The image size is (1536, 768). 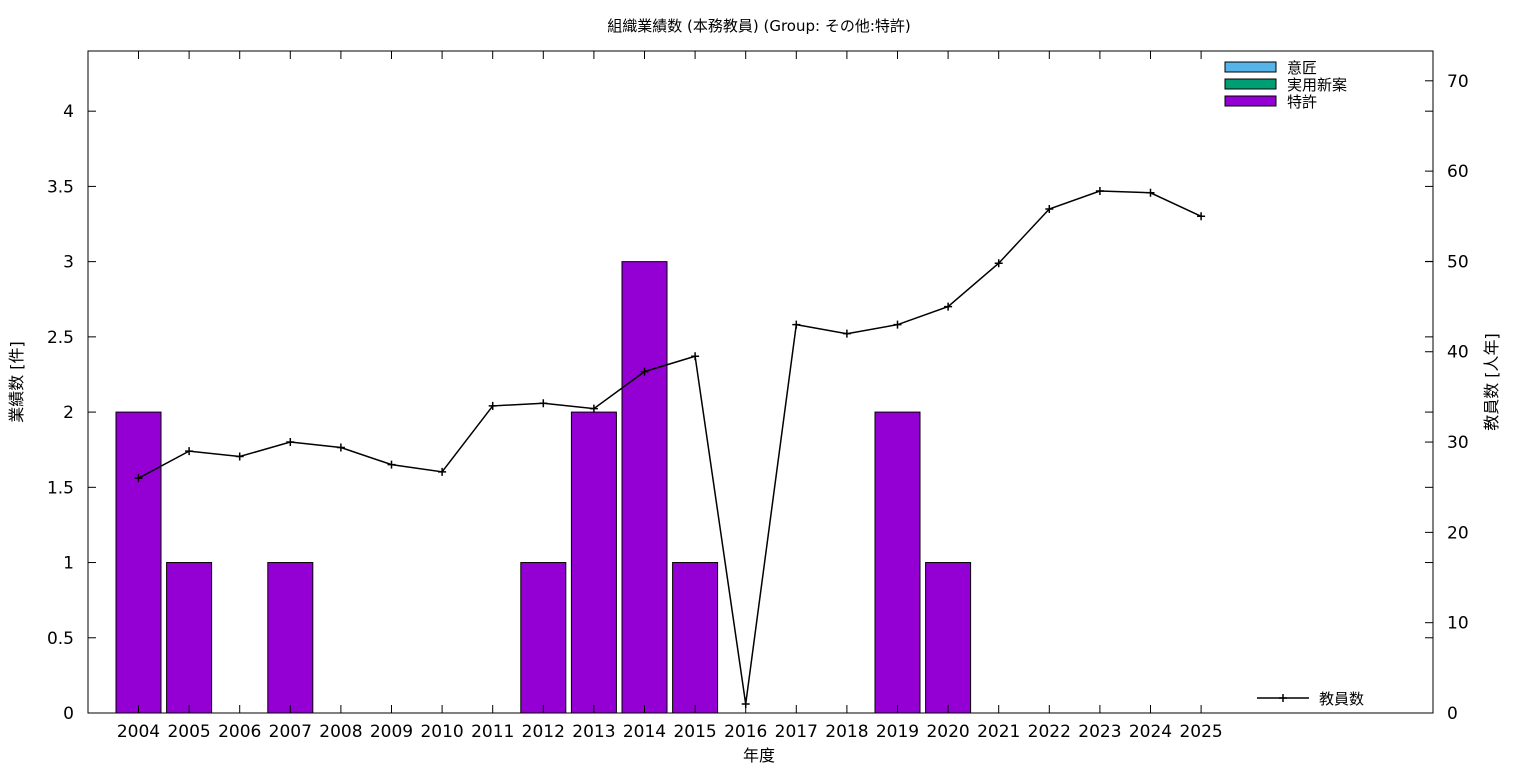 I want to click on x-tick-label: 2021, so click(x=998, y=732).